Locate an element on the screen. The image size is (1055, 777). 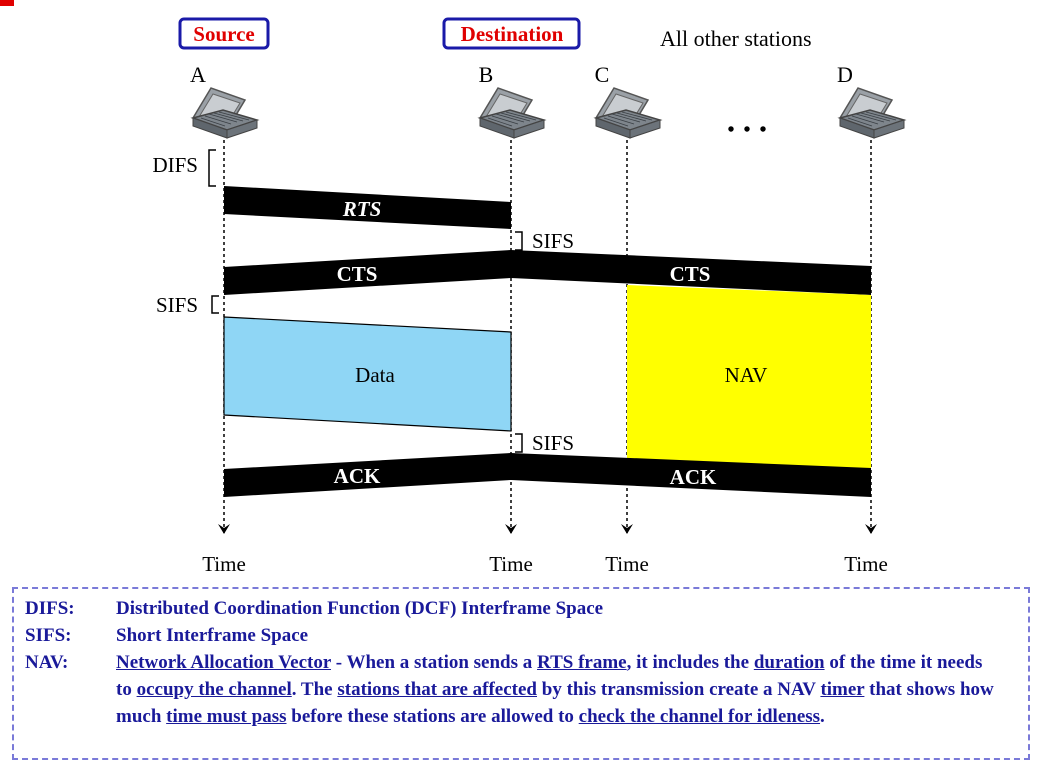
data-label: Data is located at coordinates (375, 375).